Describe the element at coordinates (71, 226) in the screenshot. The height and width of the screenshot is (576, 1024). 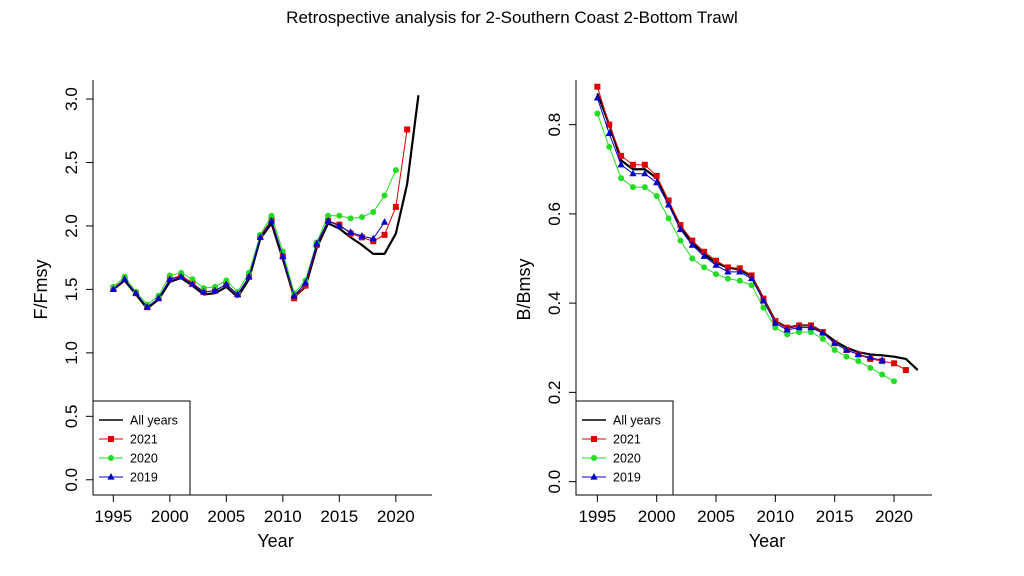
I see `y-tick-label: 2.0` at that location.